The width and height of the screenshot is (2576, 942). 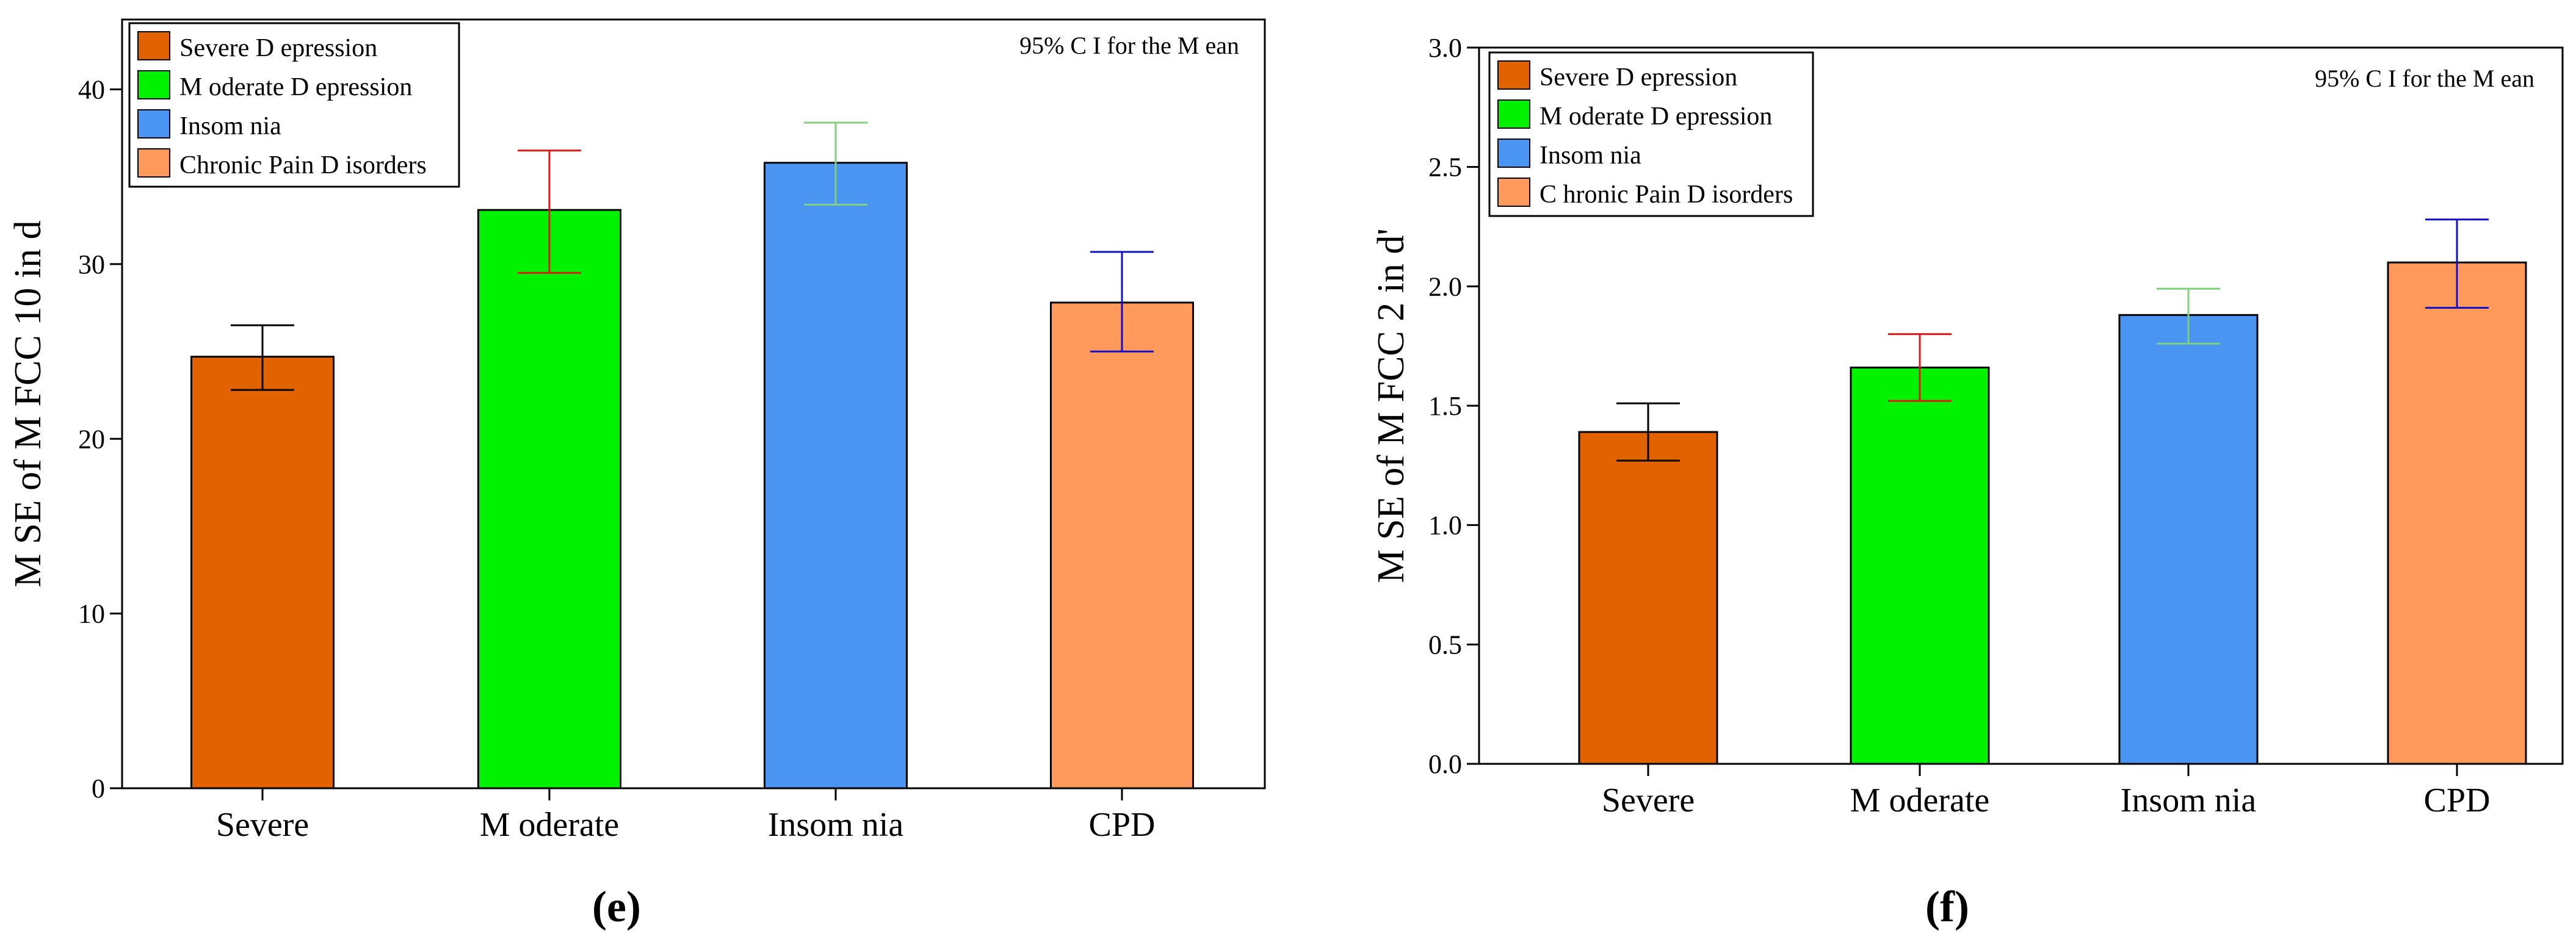 I want to click on y-tick-label: 30, so click(x=91, y=264).